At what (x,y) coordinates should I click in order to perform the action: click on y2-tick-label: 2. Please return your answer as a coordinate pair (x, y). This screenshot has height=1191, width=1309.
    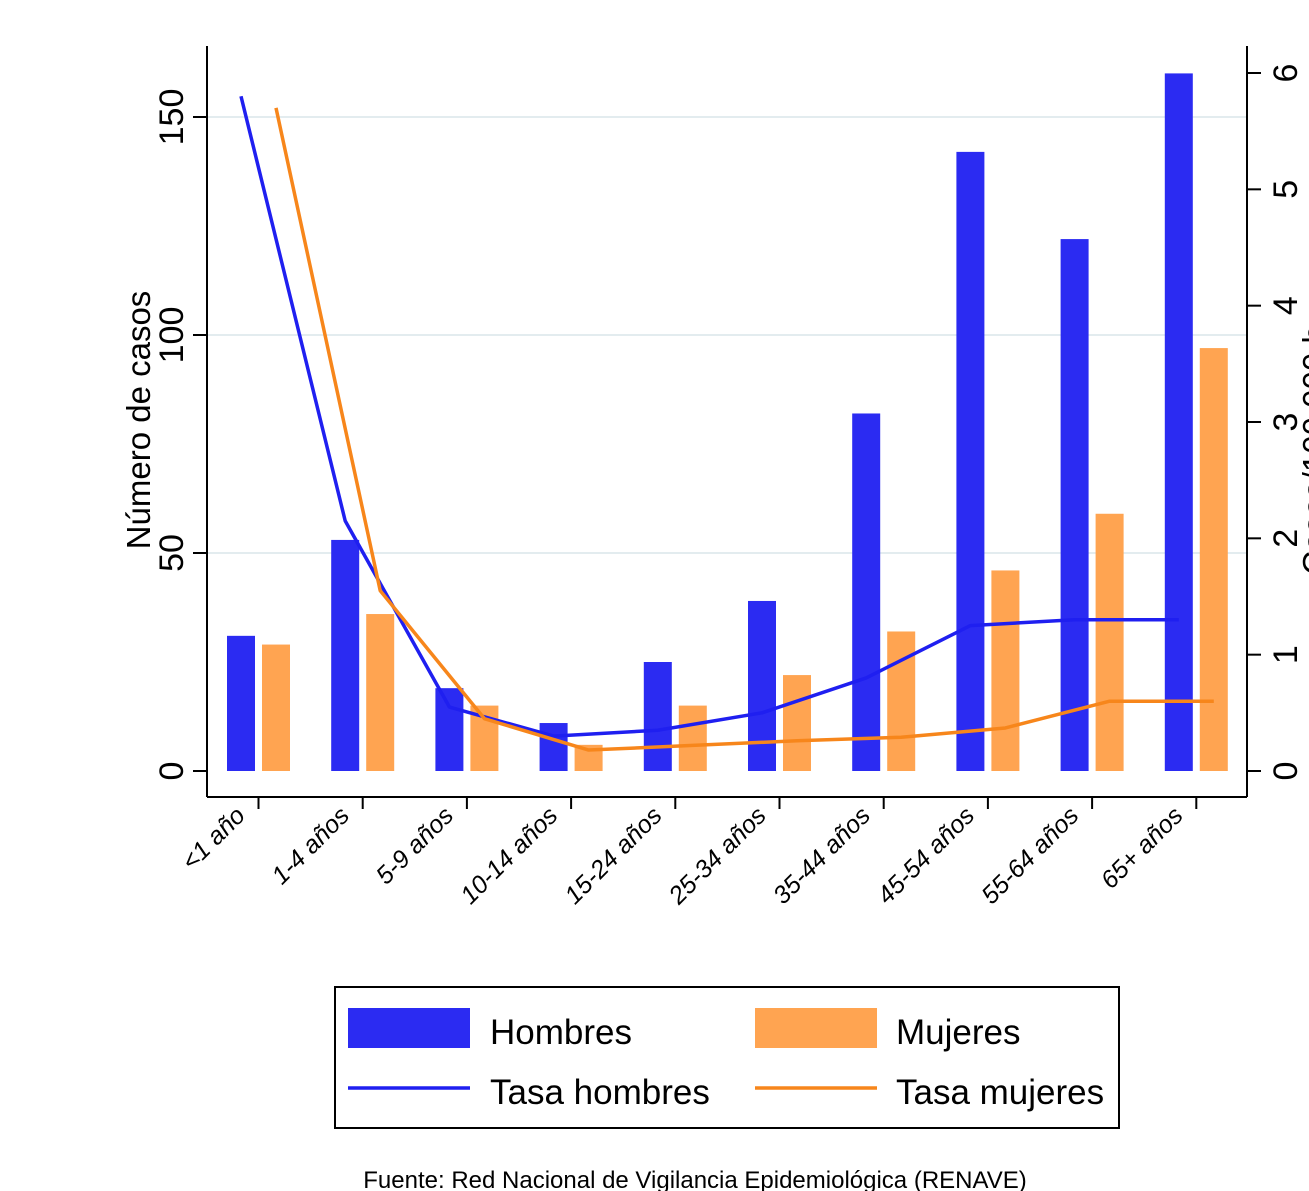
    Looking at the image, I should click on (1286, 538).